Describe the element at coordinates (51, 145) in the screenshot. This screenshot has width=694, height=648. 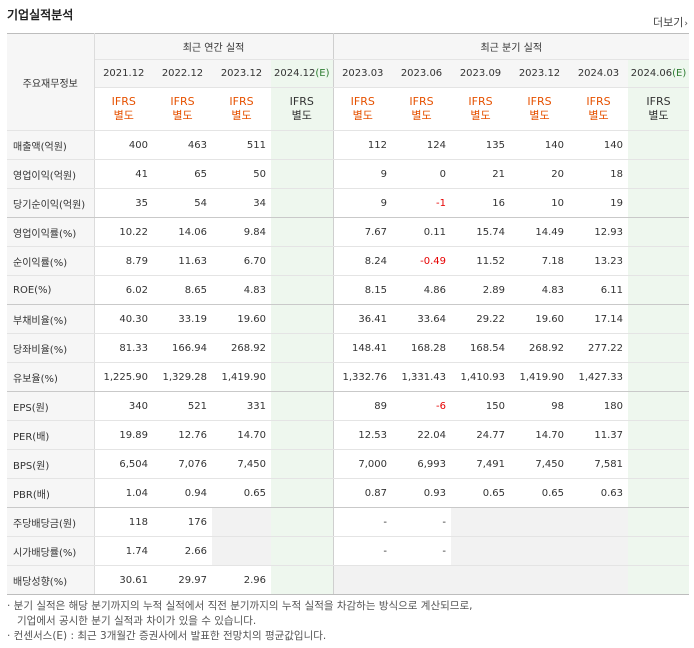
I see `row-label: 매출액(억원)` at that location.